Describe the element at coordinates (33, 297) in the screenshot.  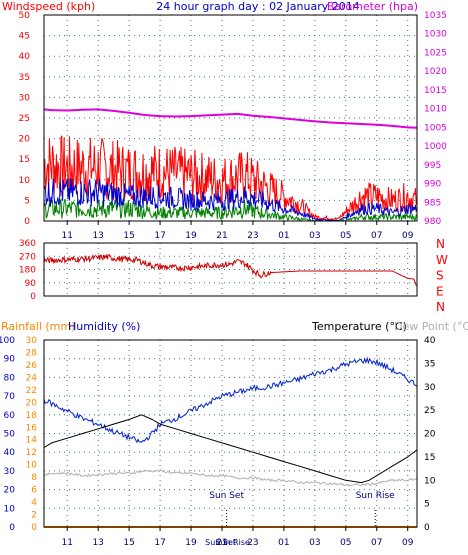
I see `direction-y-tick-label: 0` at that location.